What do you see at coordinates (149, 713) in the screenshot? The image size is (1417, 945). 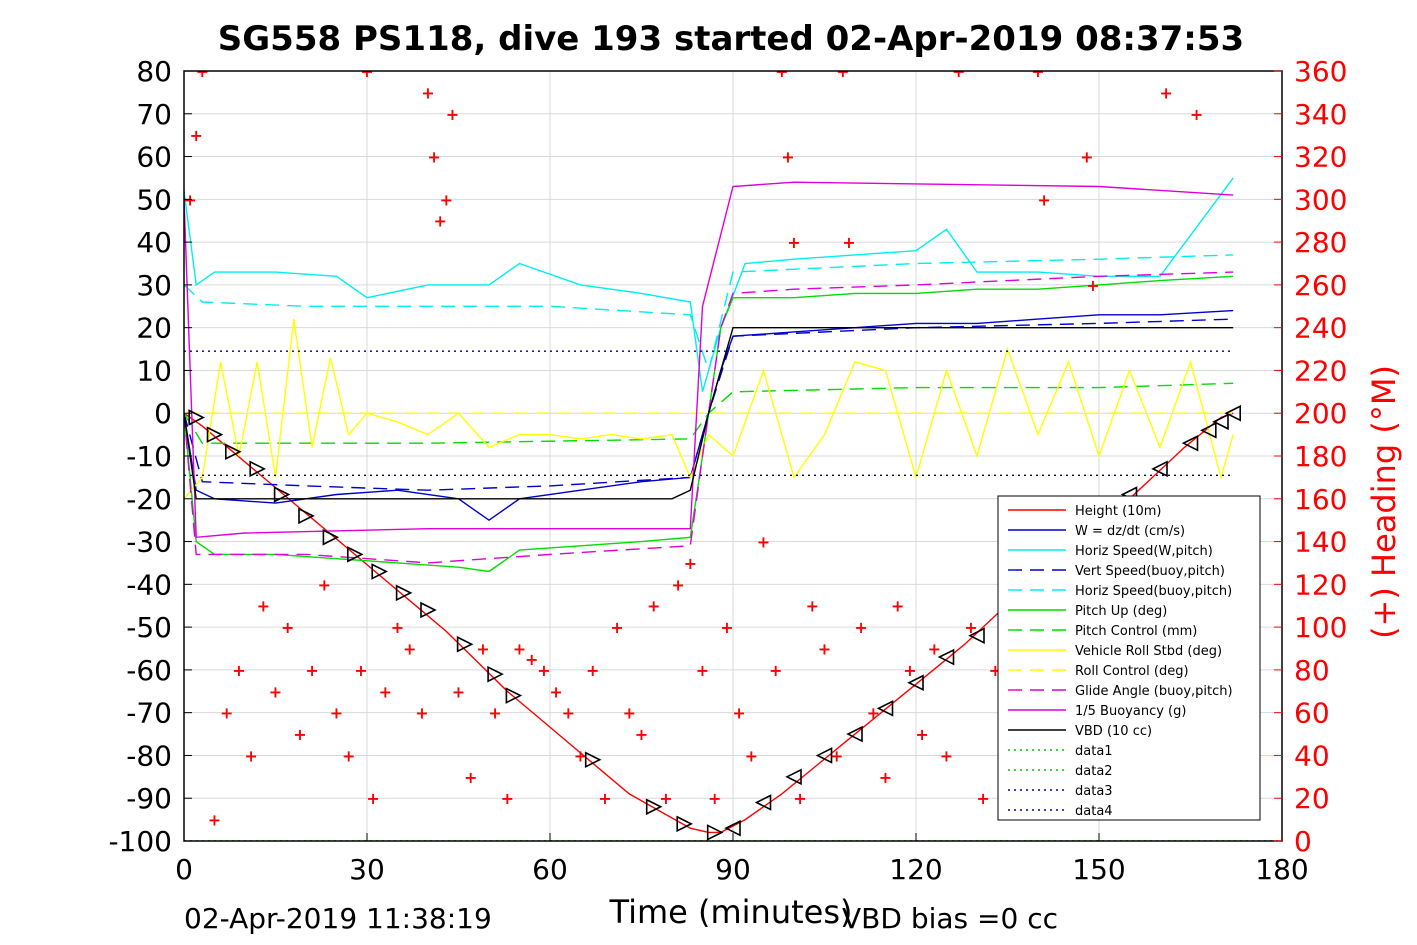 I see `y-tick-label-left: -70` at bounding box center [149, 713].